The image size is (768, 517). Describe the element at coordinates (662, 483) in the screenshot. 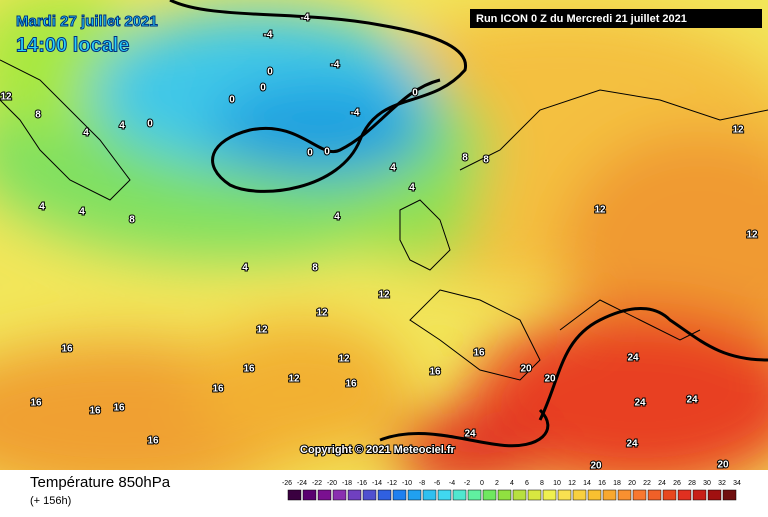

I see `legend-tick-label: 24` at that location.